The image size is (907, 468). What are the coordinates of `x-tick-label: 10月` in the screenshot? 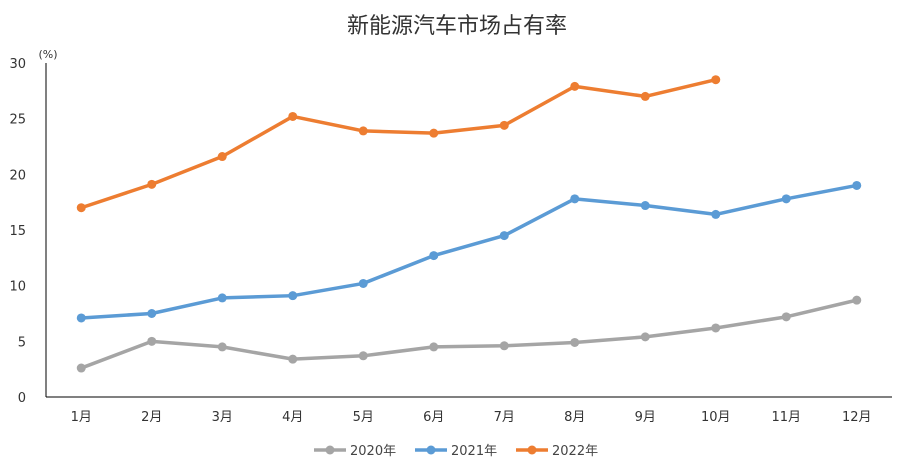 It's located at (716, 417).